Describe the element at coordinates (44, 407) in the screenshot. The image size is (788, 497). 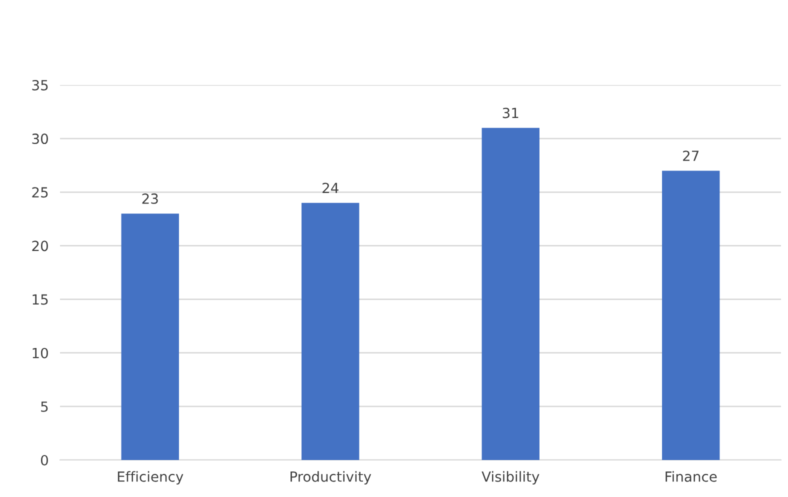
I see `y-tick-label: 5` at that location.